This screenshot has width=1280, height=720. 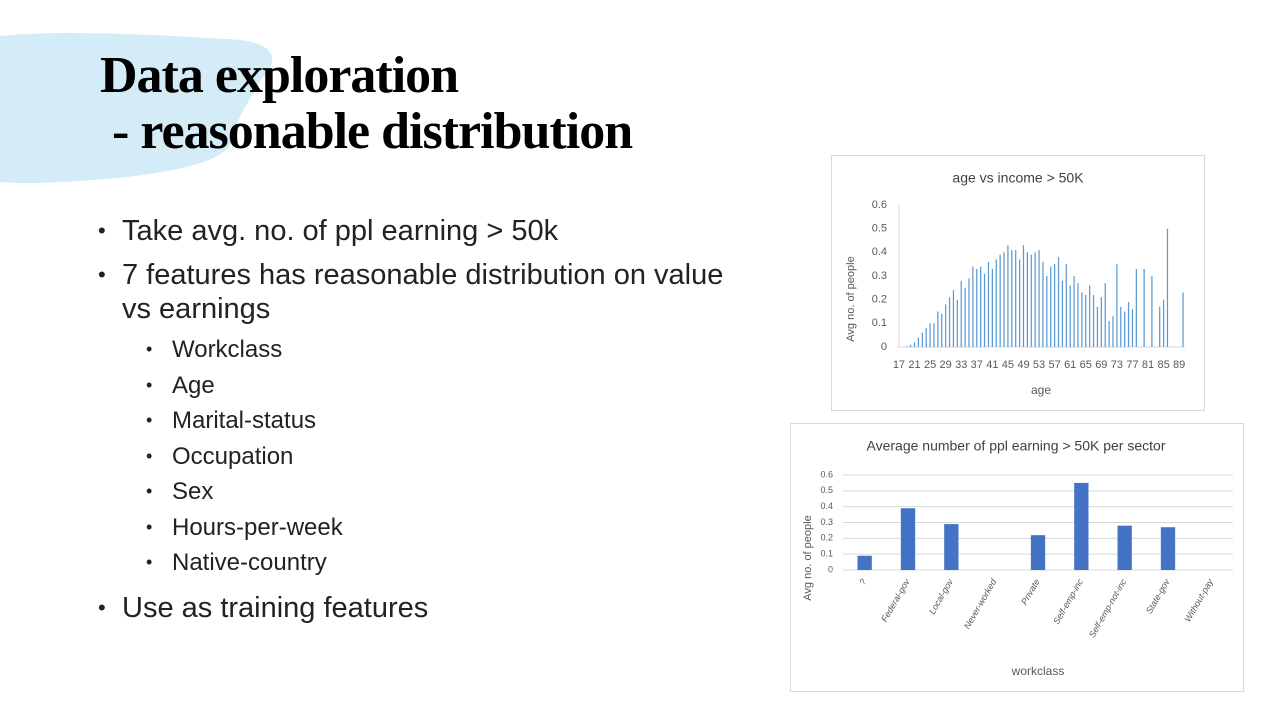 I want to click on sub-bullet: Hours-per-week, so click(x=430, y=528).